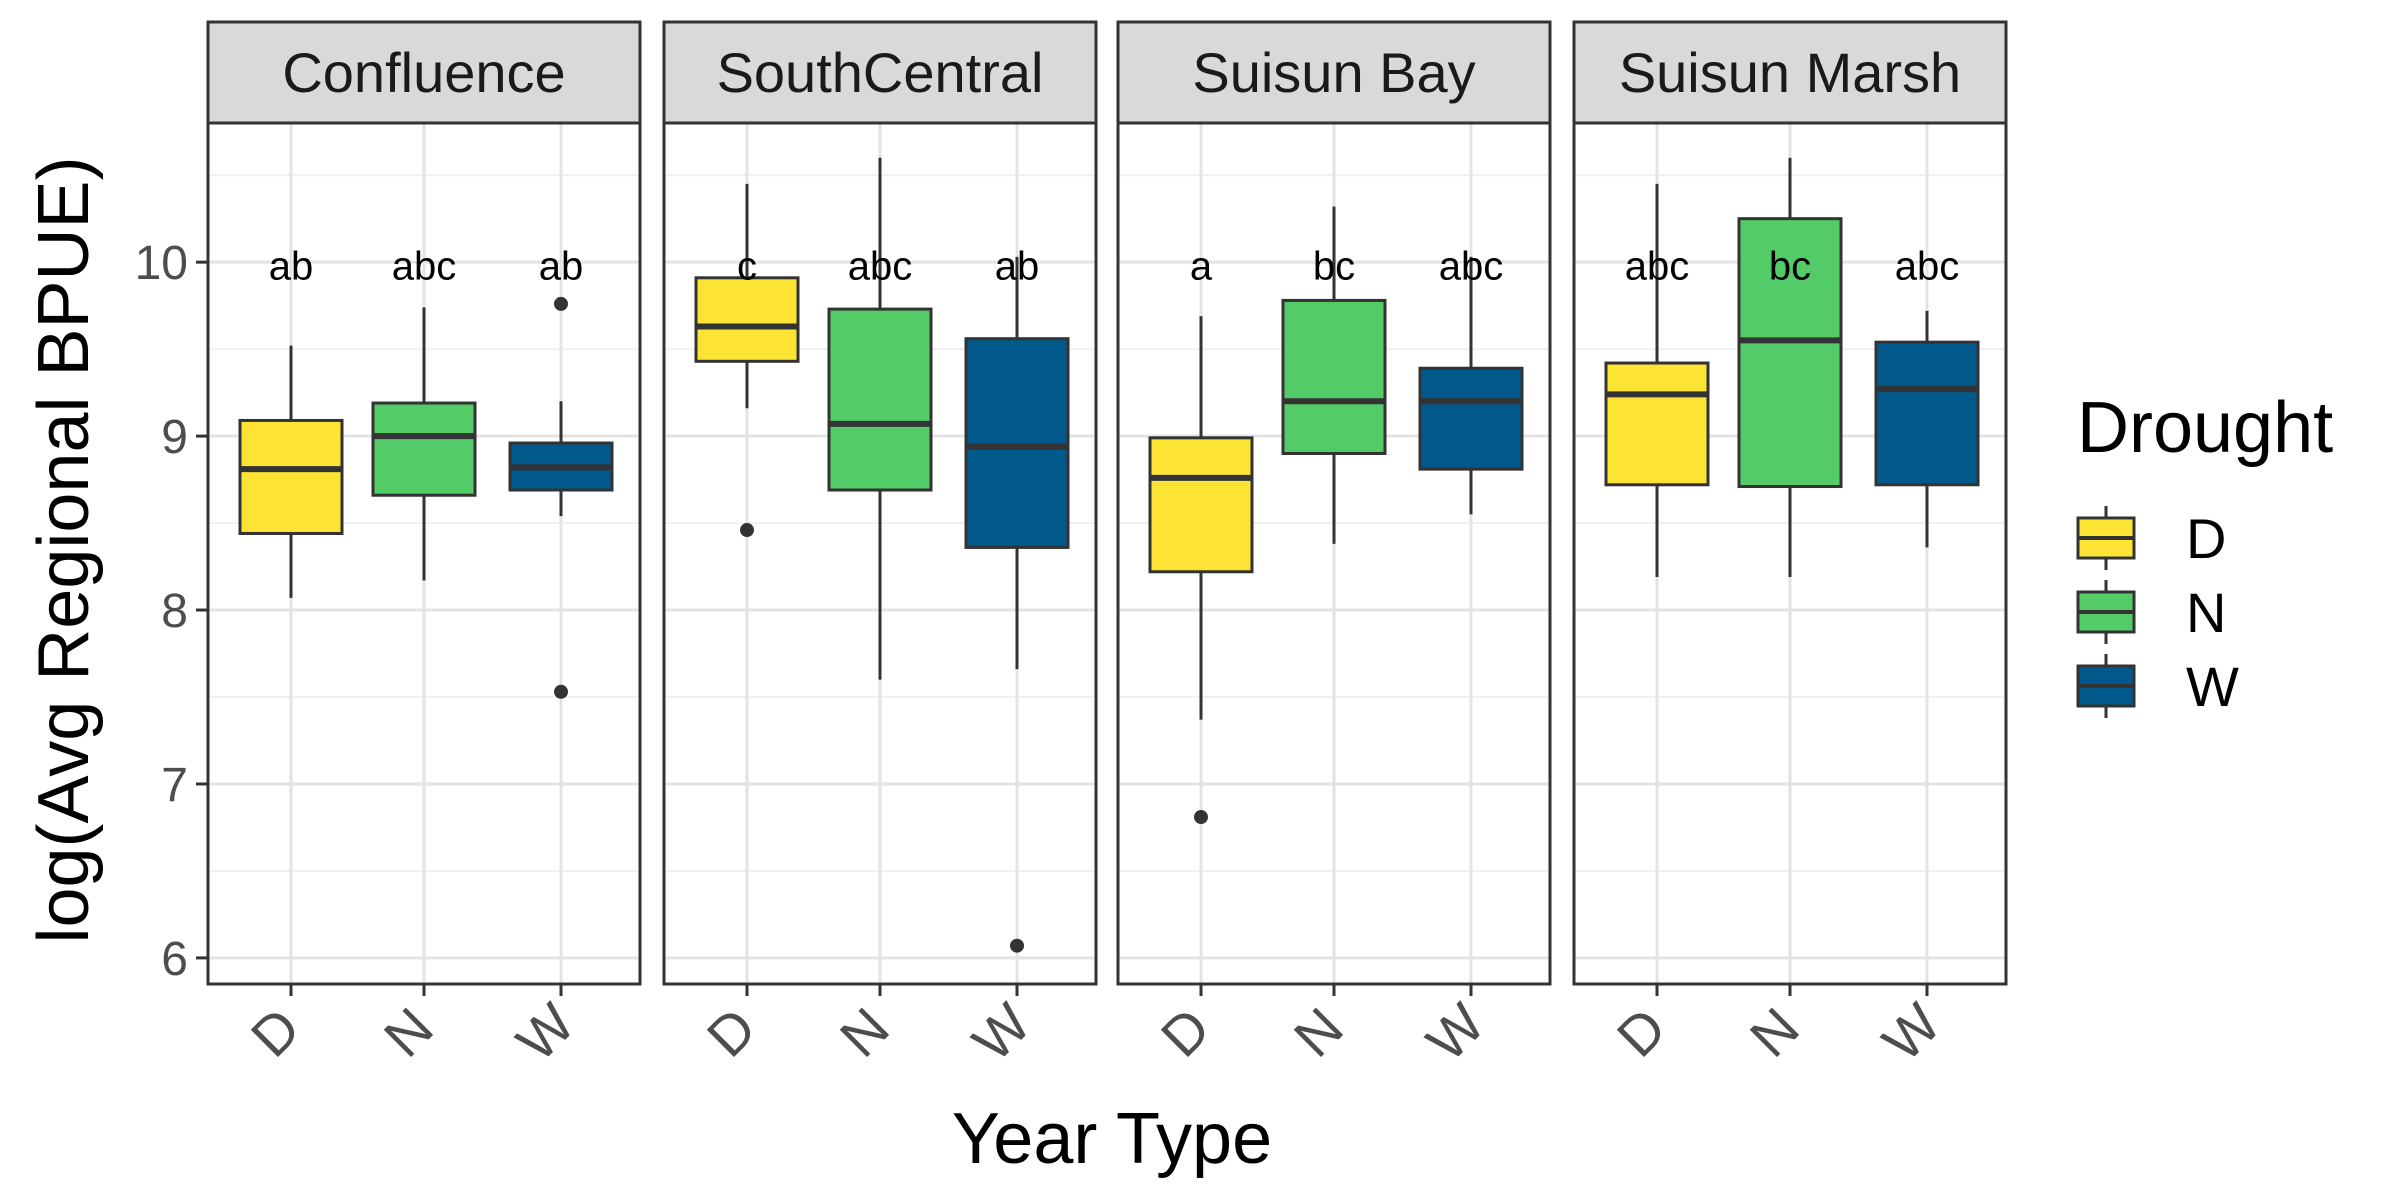 This screenshot has height=1200, width=2400. I want to click on strip-title: Confluence, so click(423, 72).